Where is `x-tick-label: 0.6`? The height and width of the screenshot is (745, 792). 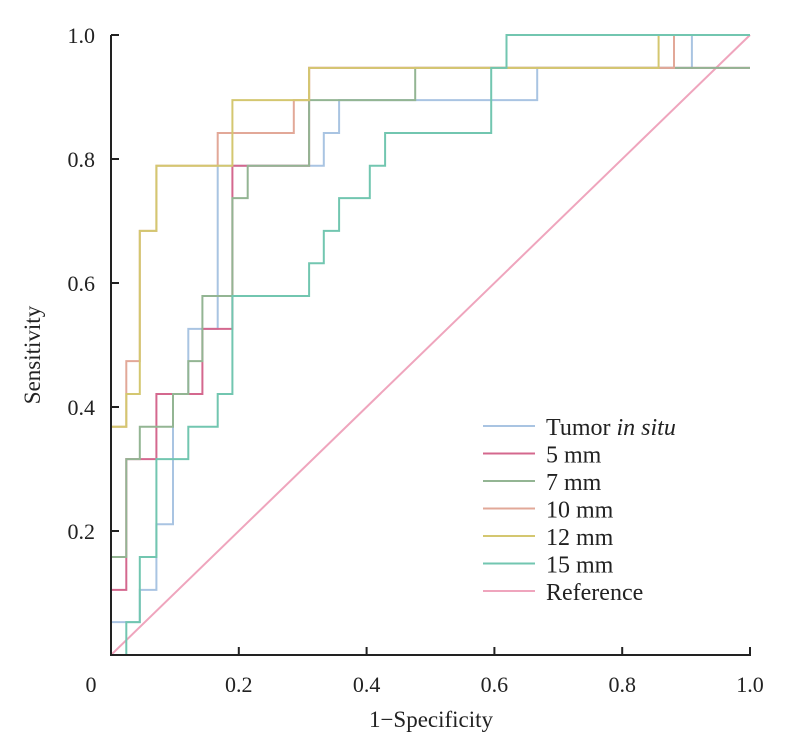 x-tick-label: 0.6 is located at coordinates (495, 684).